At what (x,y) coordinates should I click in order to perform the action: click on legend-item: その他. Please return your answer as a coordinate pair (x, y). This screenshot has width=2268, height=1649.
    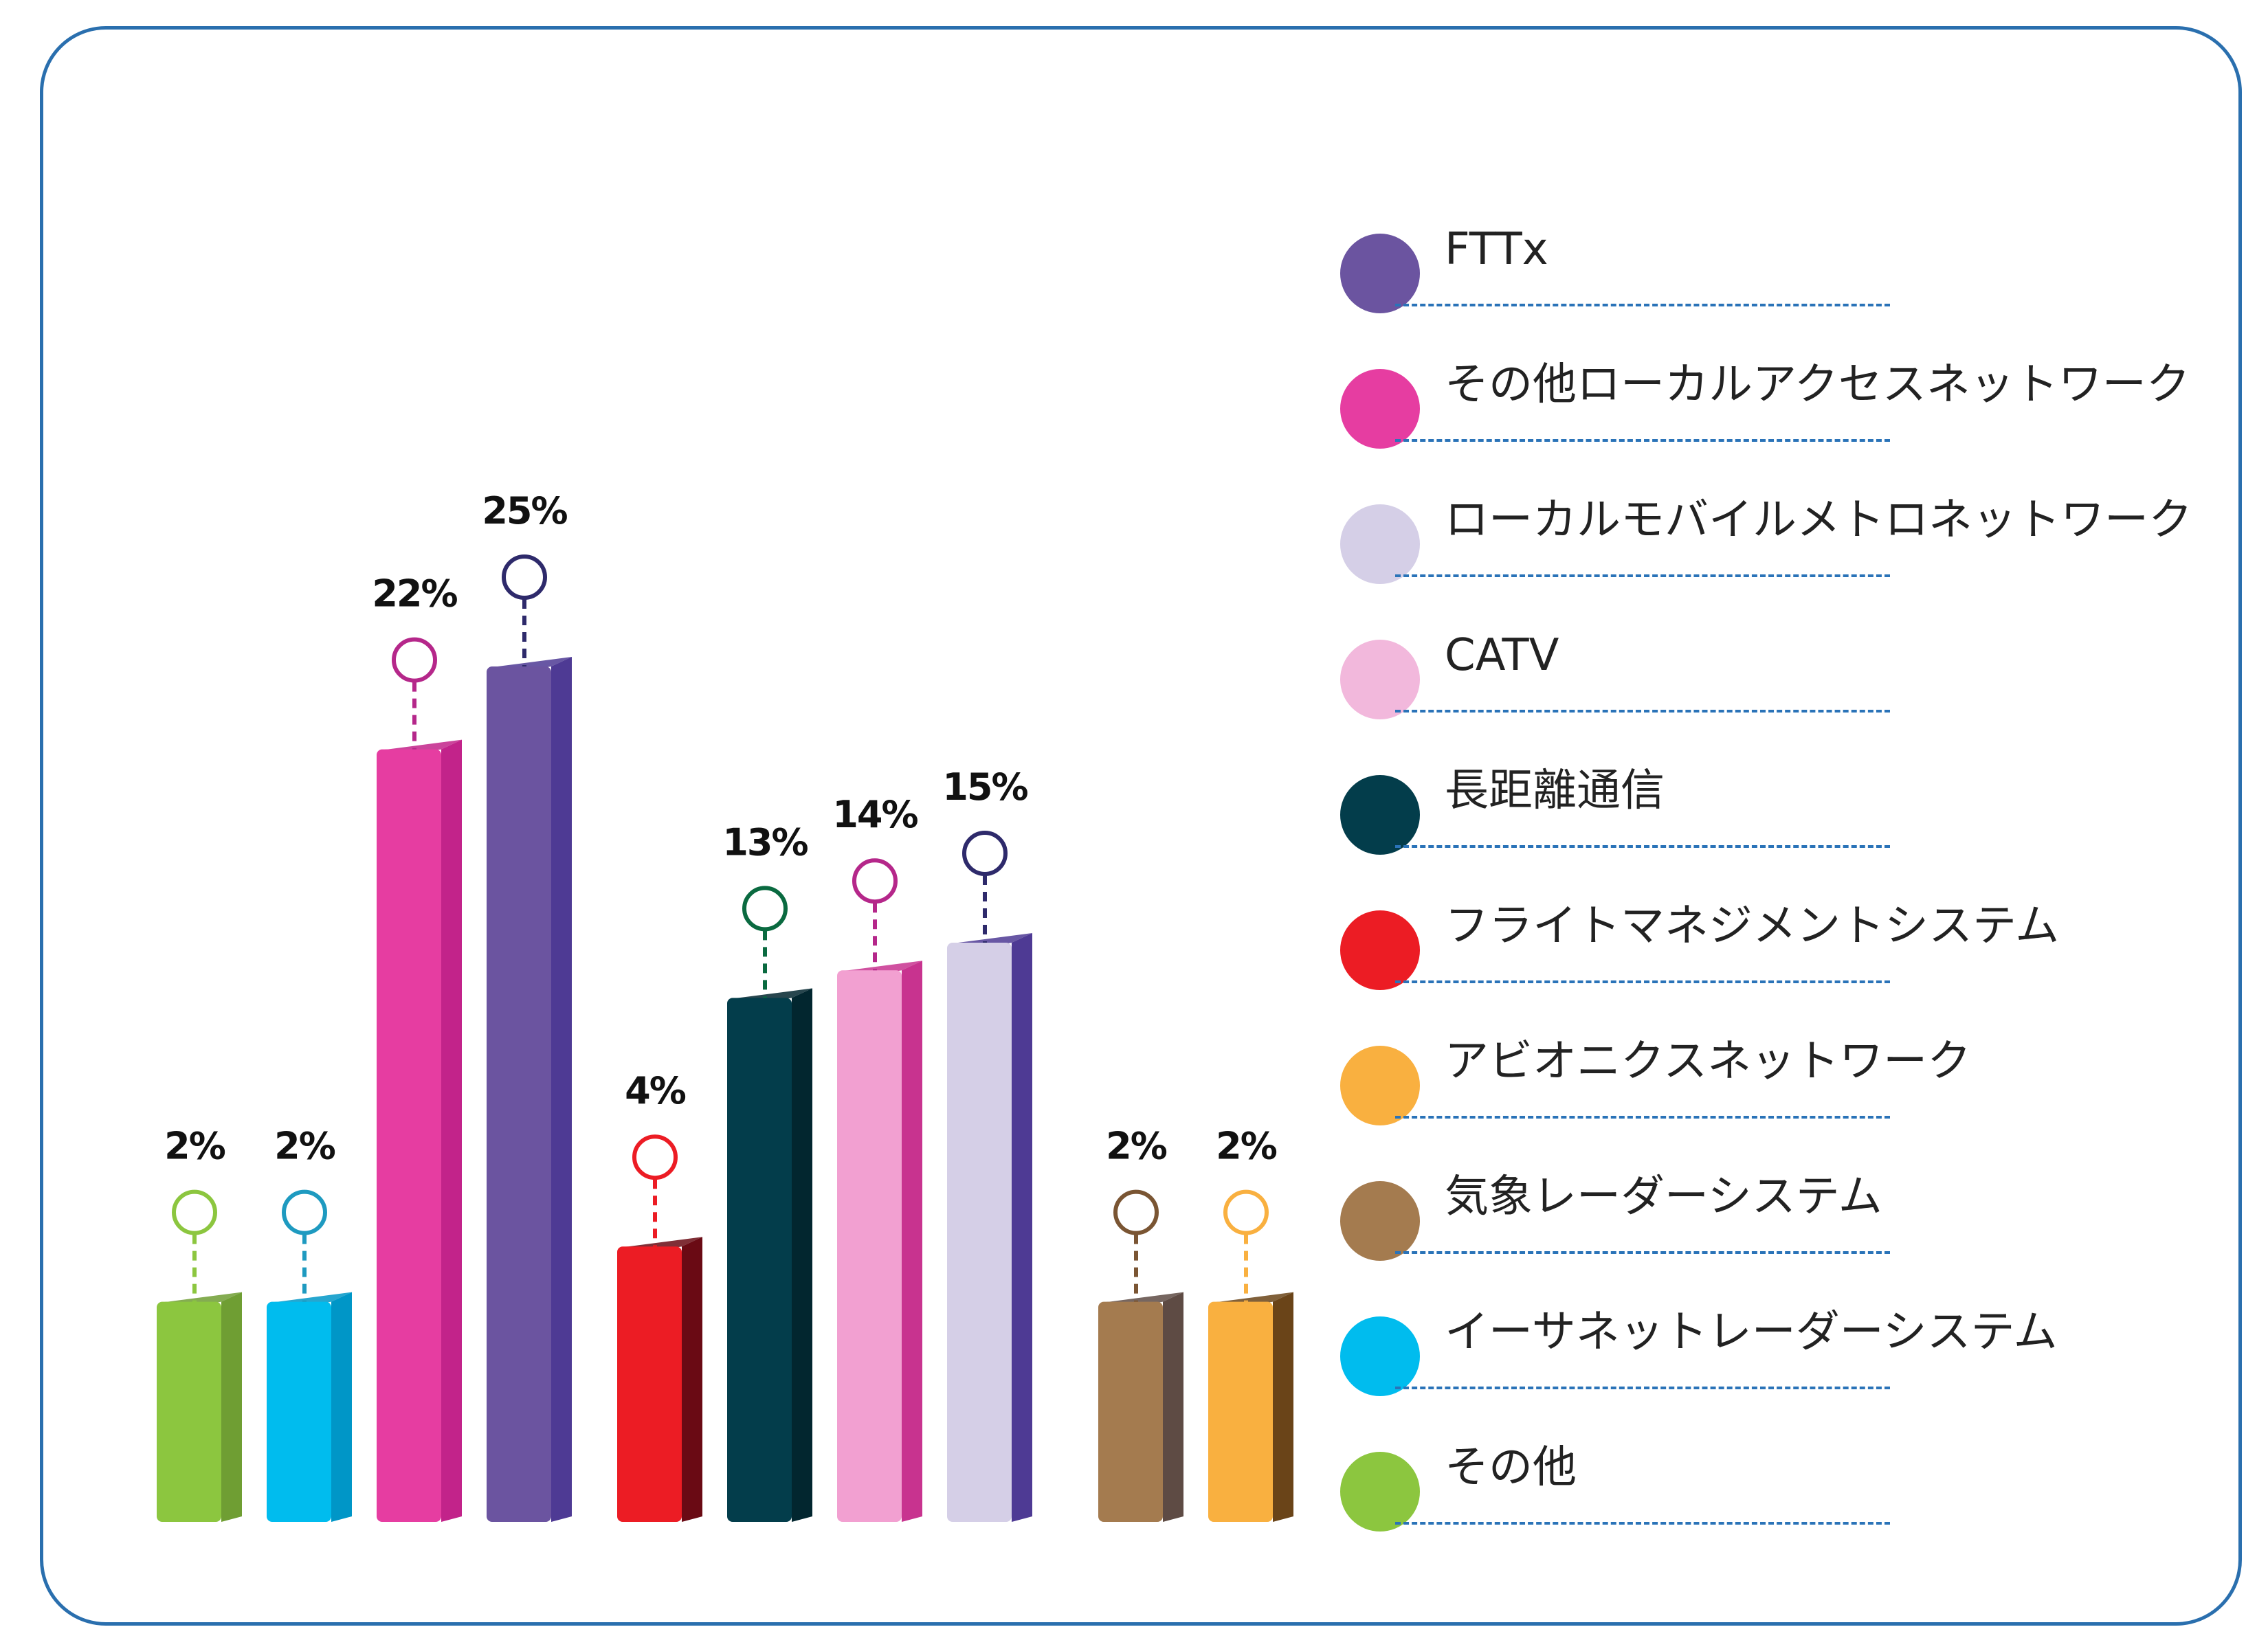
    Looking at the image, I should click on (1770, 1485).